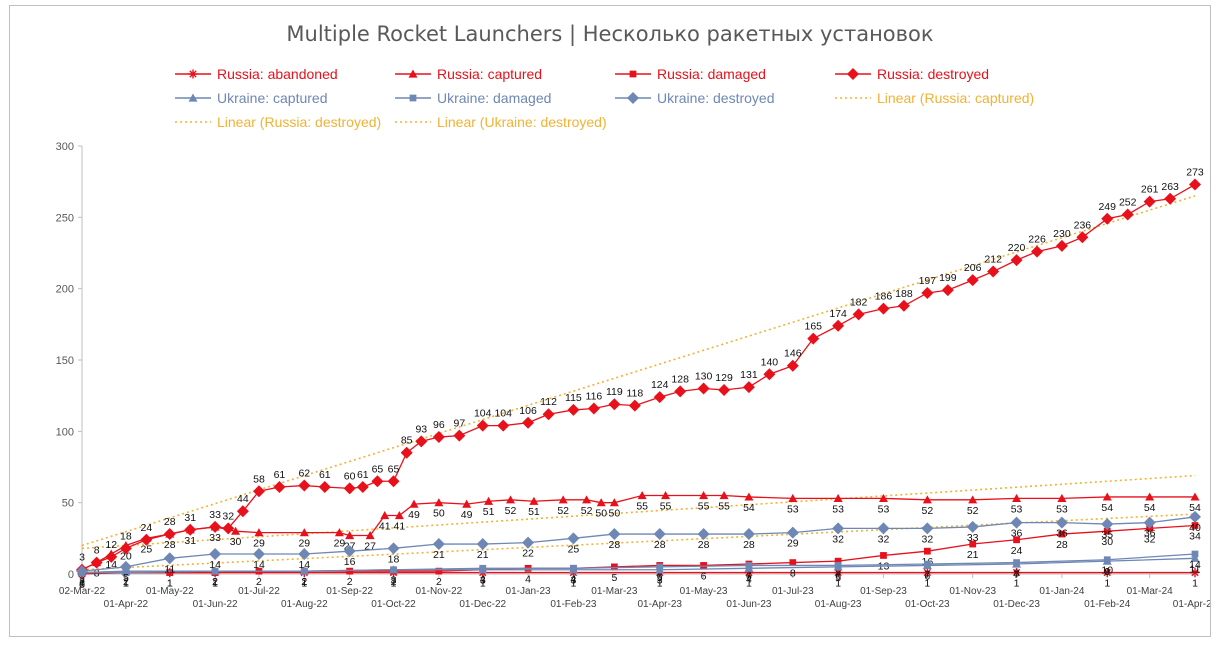  I want to click on data-label: 165, so click(814, 327).